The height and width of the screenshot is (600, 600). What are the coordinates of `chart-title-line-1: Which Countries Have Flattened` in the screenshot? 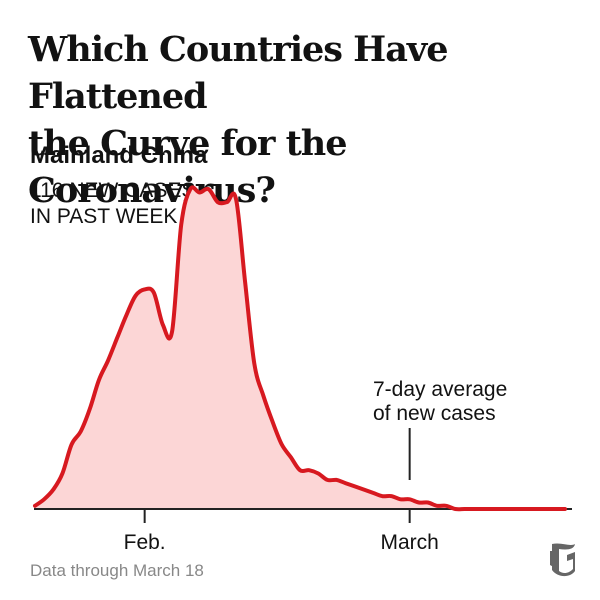 It's located at (238, 73).